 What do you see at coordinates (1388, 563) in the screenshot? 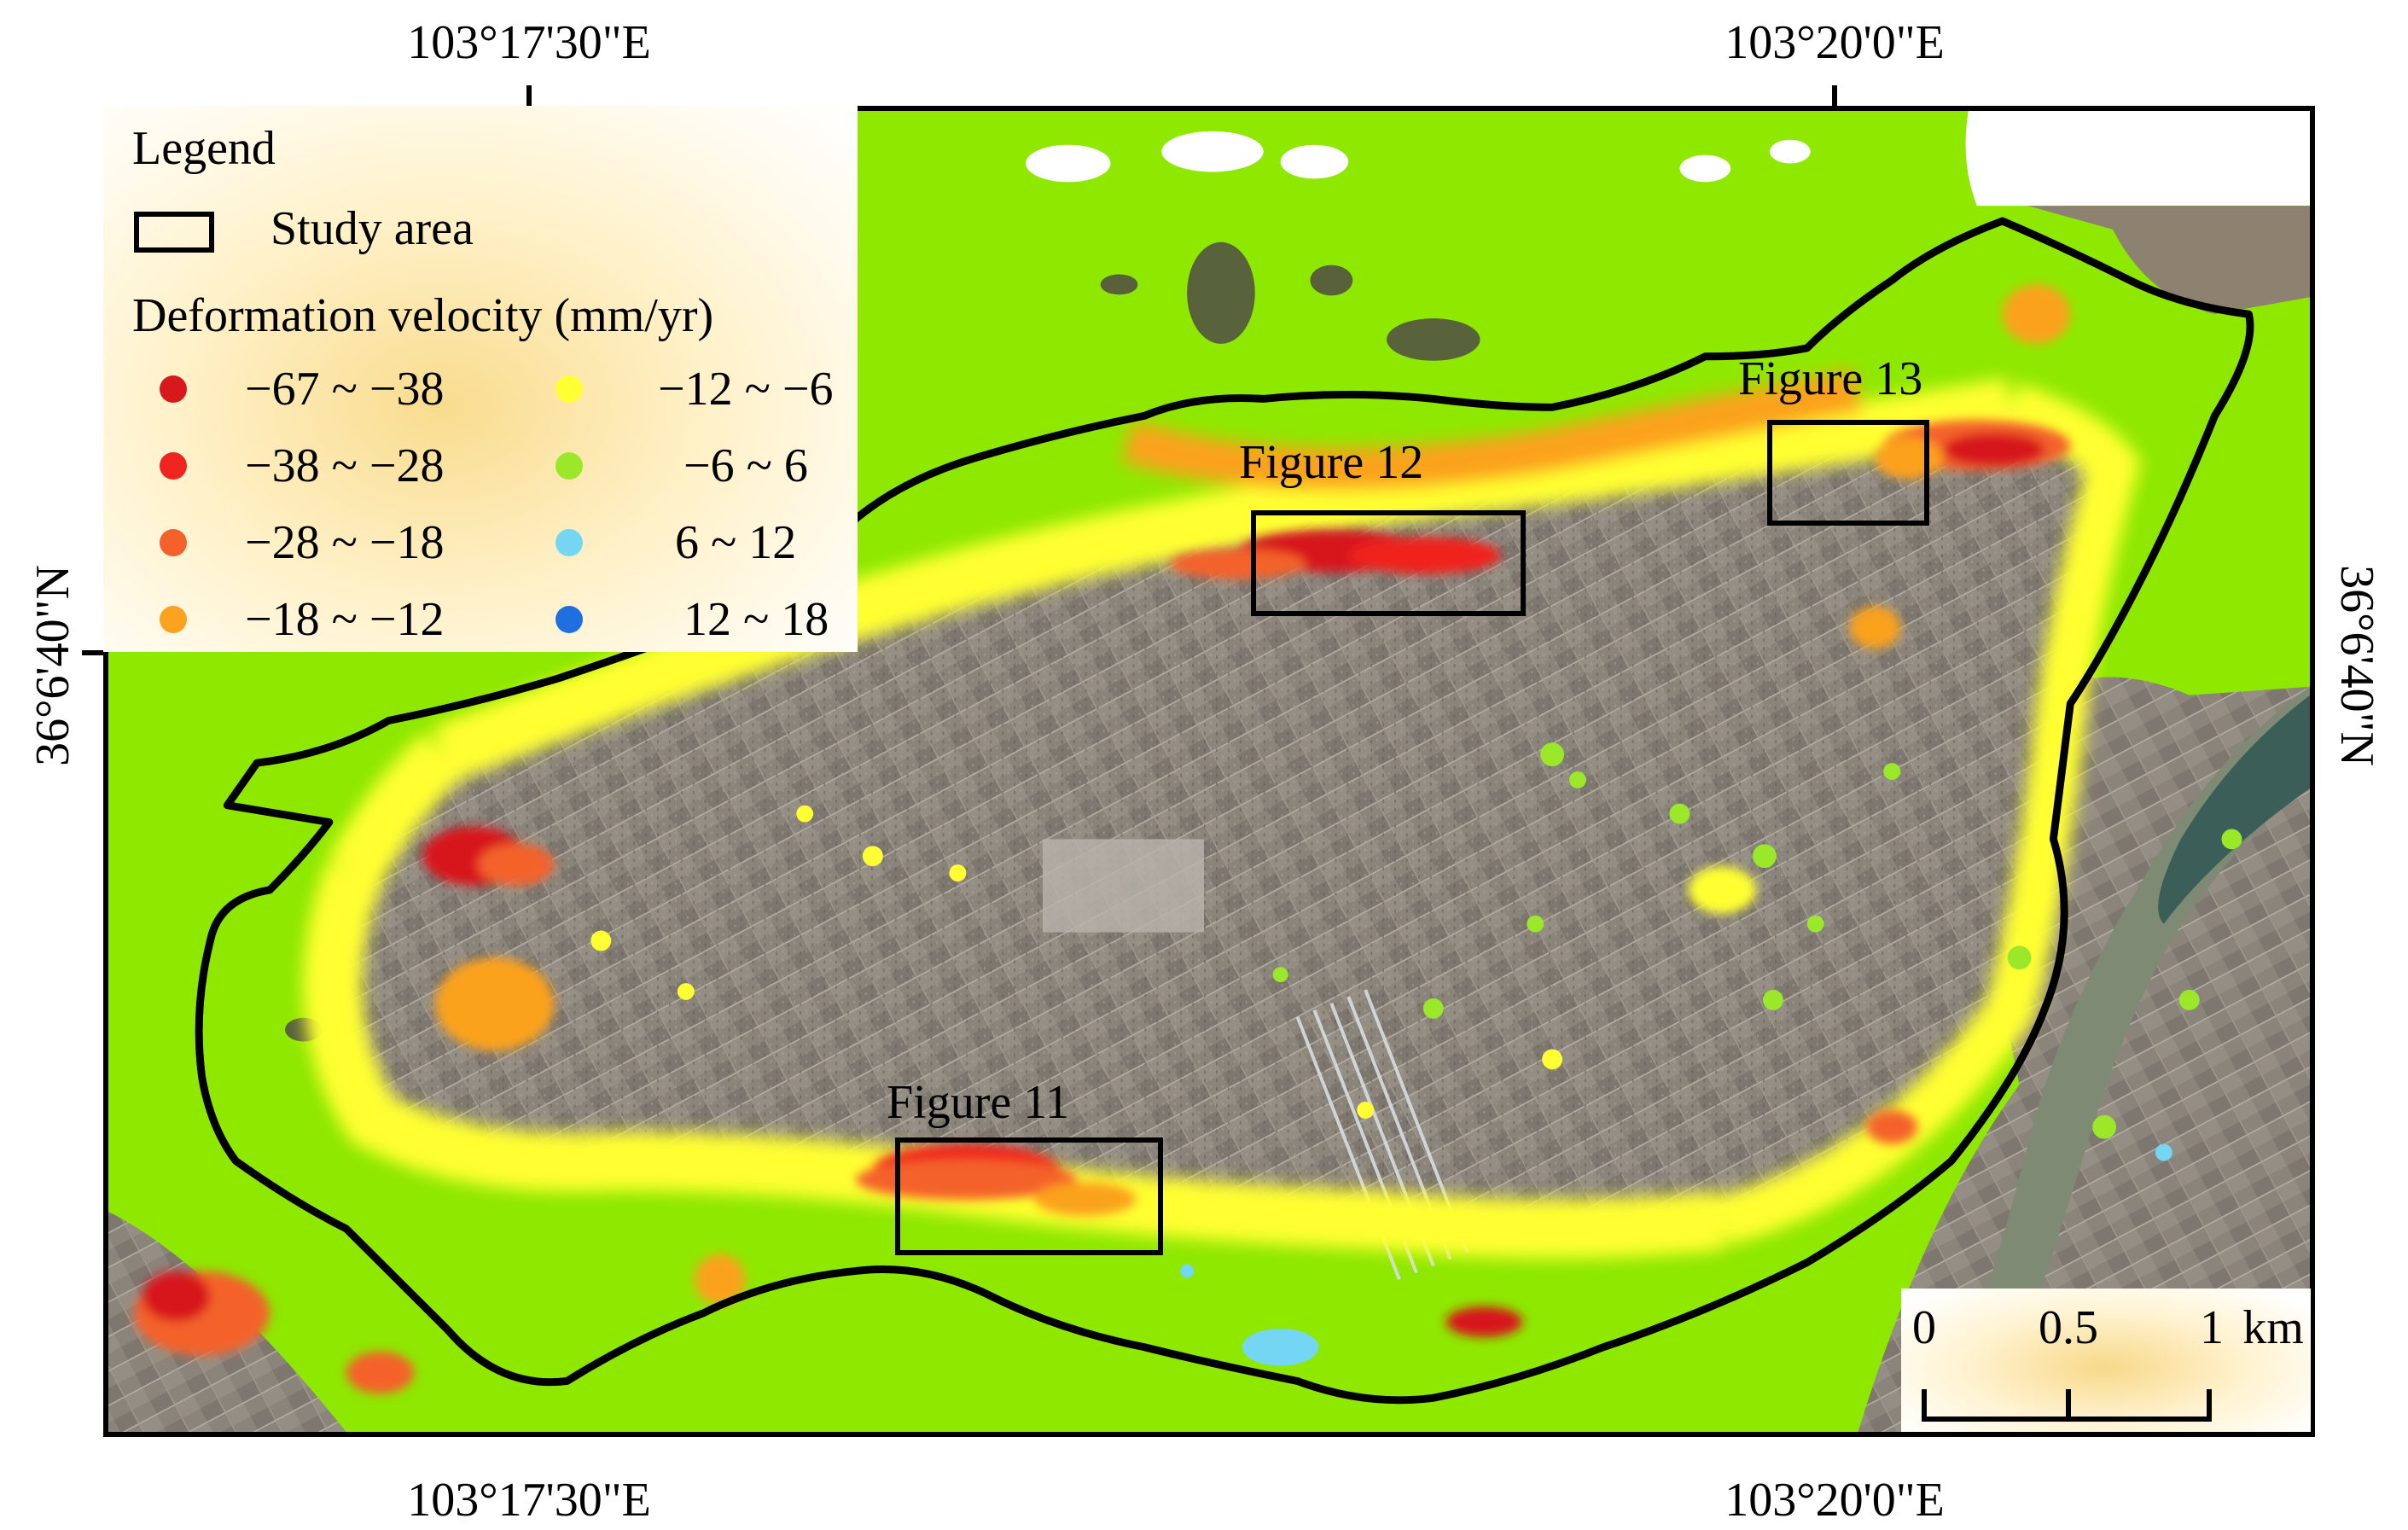
I see `figure-12-box` at bounding box center [1388, 563].